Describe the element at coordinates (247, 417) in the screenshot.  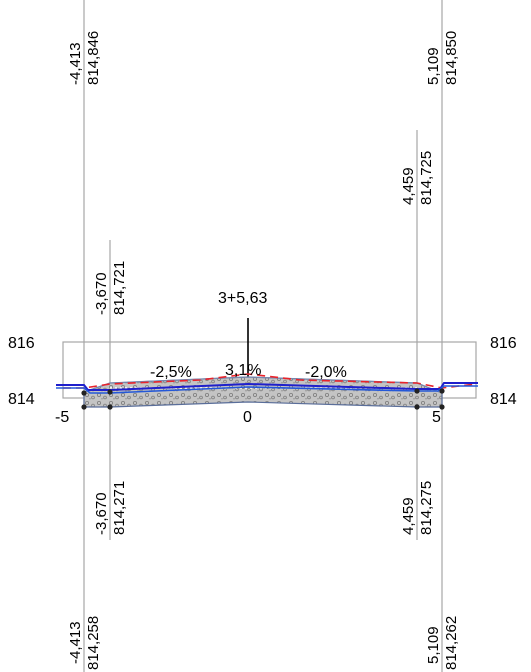
I see `x-tick-0: 0` at that location.